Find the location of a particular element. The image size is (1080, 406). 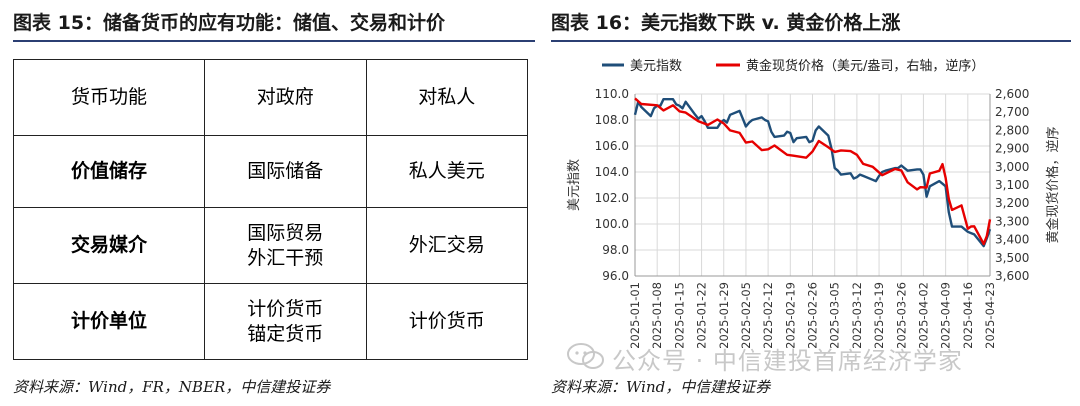

x-tick-label: 2025-03-26 is located at coordinates (901, 315).